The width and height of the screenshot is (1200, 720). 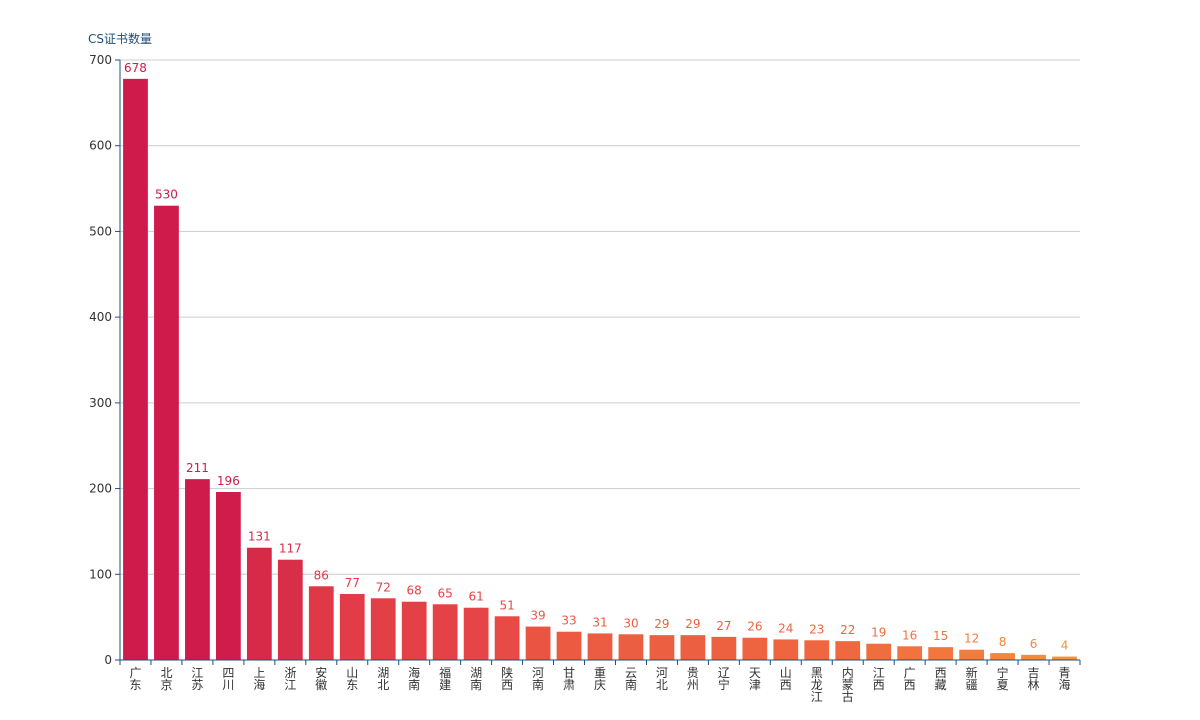 What do you see at coordinates (166, 195) in the screenshot?
I see `value-label: 530` at bounding box center [166, 195].